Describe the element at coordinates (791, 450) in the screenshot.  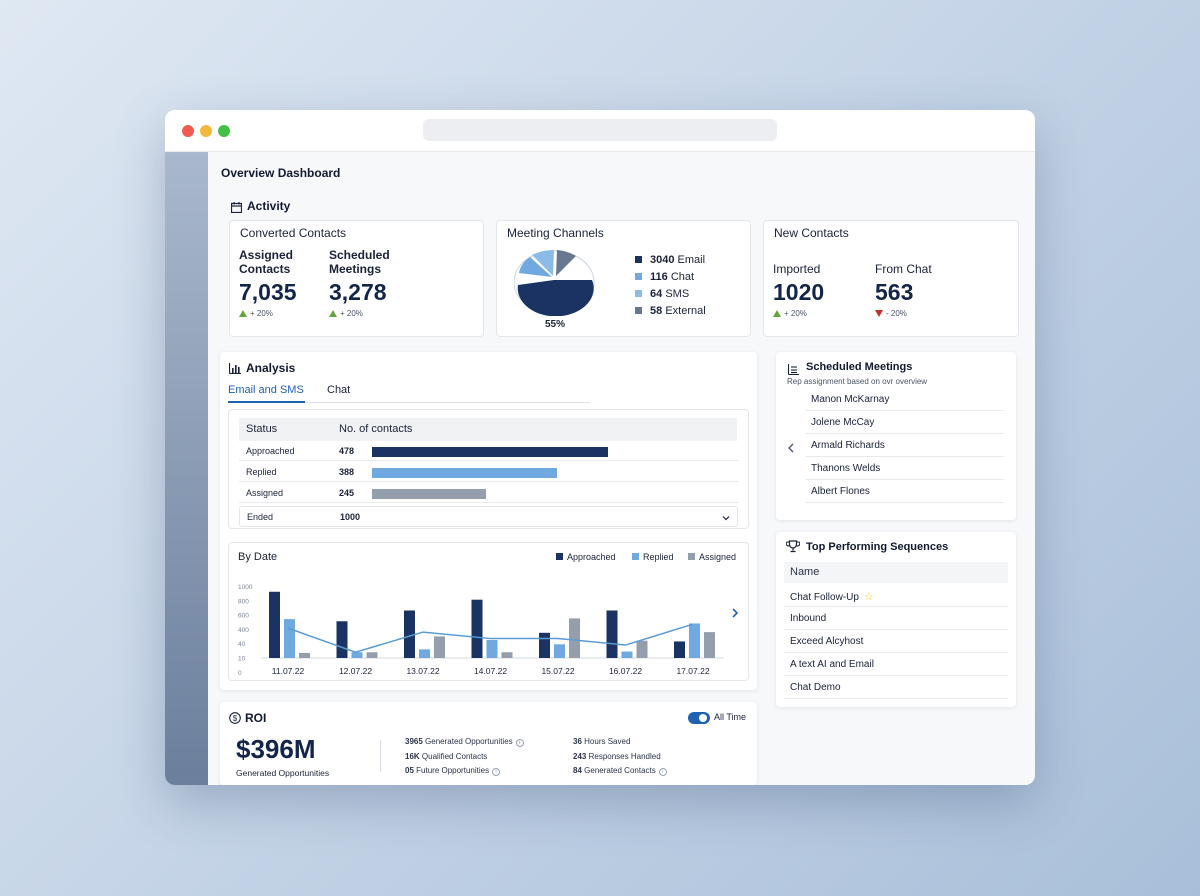
I see `chevron-left-icon` at that location.